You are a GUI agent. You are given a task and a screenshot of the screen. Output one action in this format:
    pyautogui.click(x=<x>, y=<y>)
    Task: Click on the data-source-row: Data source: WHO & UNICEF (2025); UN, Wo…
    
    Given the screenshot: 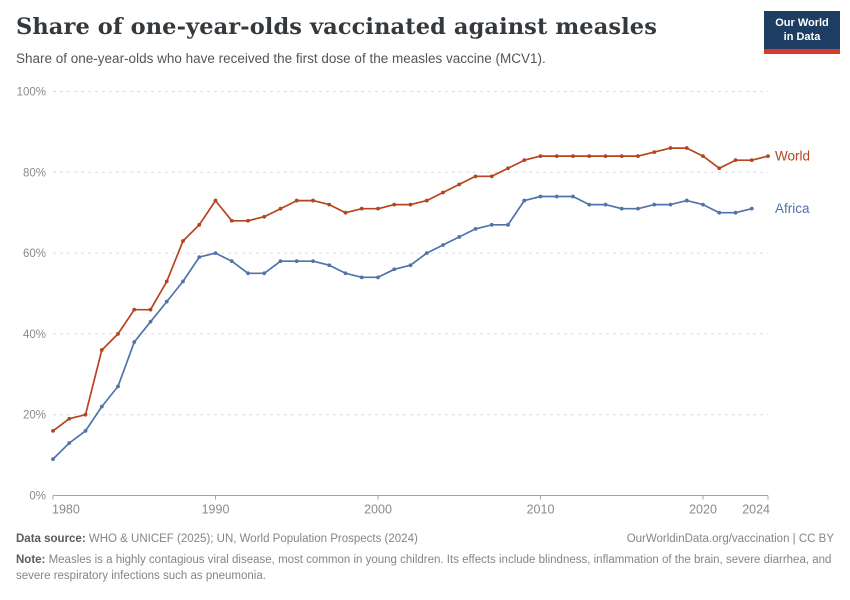 What is the action you would take?
    pyautogui.click(x=425, y=539)
    